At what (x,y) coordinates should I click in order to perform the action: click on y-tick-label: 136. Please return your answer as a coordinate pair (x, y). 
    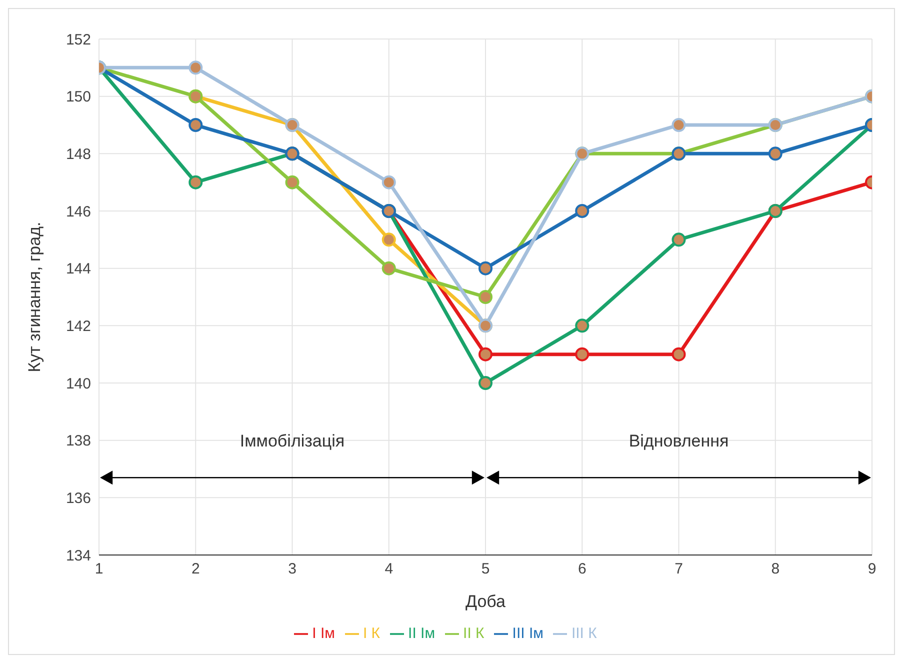
    Looking at the image, I should click on (78, 498).